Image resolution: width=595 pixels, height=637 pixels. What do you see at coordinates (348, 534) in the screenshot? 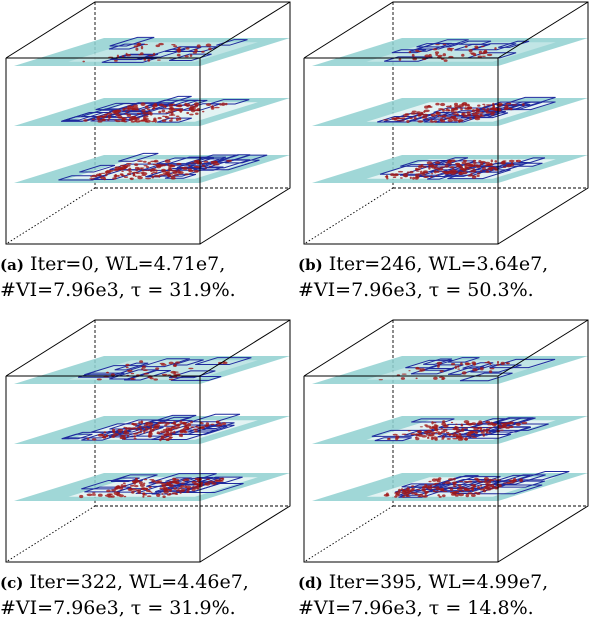
I see `cube-hidden-edge` at bounding box center [348, 534].